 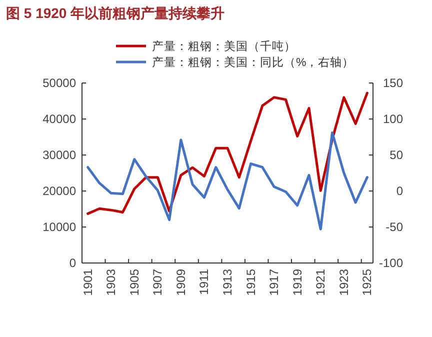 I want to click on x-tick-label: 1903, so click(x=111, y=282).